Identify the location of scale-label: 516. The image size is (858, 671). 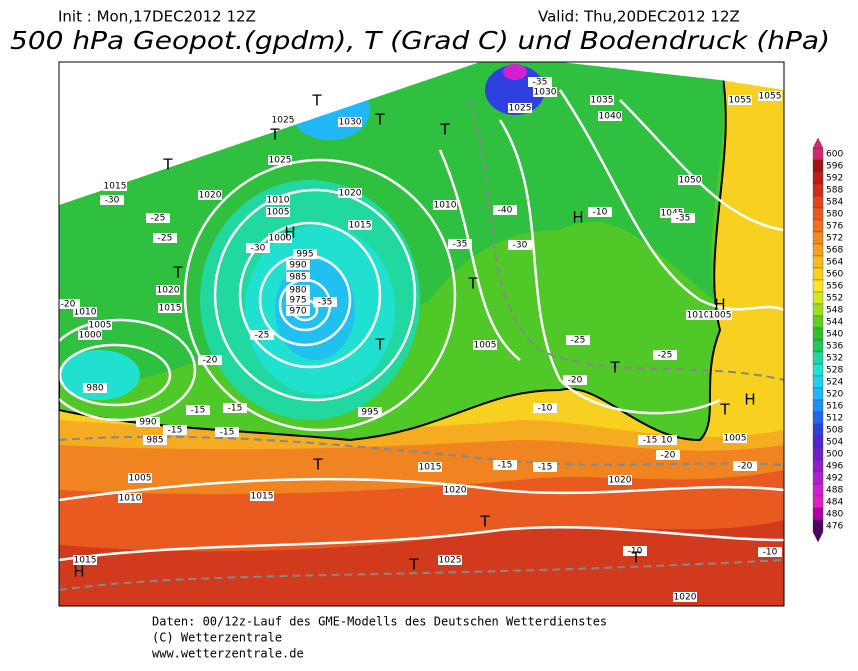
(834, 407).